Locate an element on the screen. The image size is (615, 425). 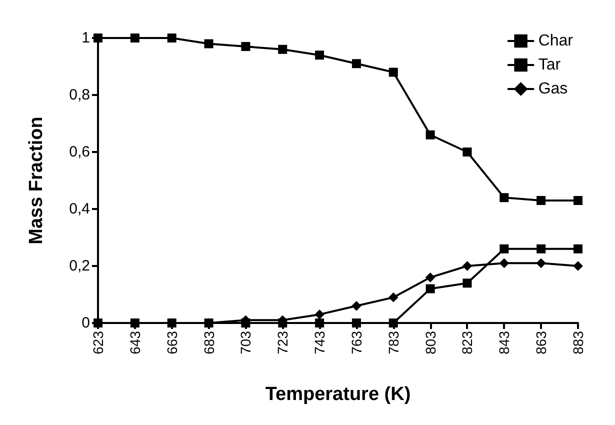
x-tick-label: 663 is located at coordinates (172, 342).